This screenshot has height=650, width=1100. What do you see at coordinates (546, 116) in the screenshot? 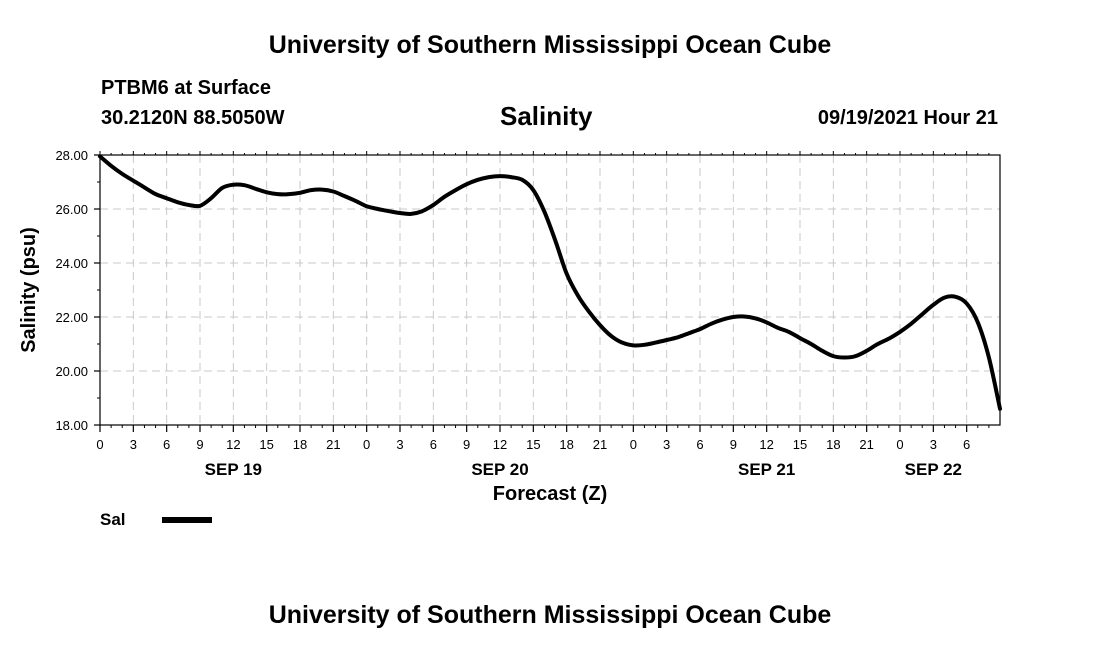
I see `chart-title: Salinity` at bounding box center [546, 116].